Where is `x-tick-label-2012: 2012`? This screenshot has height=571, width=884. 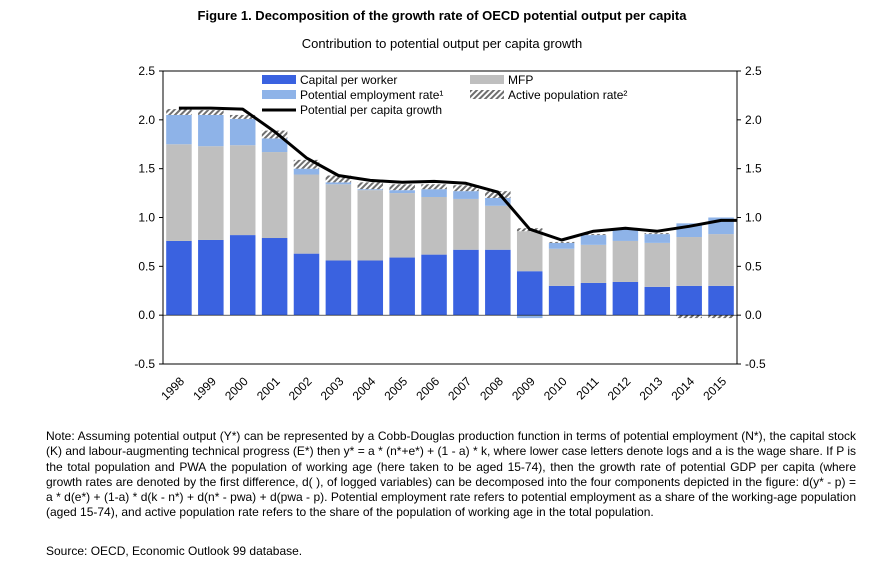
x-tick-label-2012: 2012 is located at coordinates (619, 388).